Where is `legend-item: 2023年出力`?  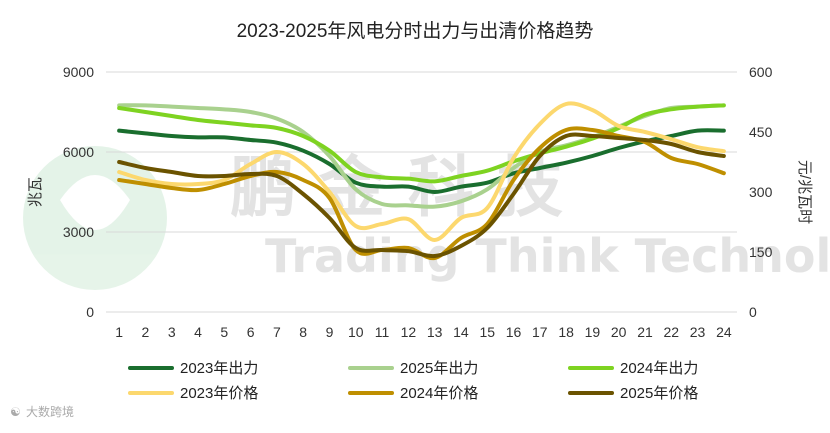 legend-item: 2023年出力 is located at coordinates (193, 368).